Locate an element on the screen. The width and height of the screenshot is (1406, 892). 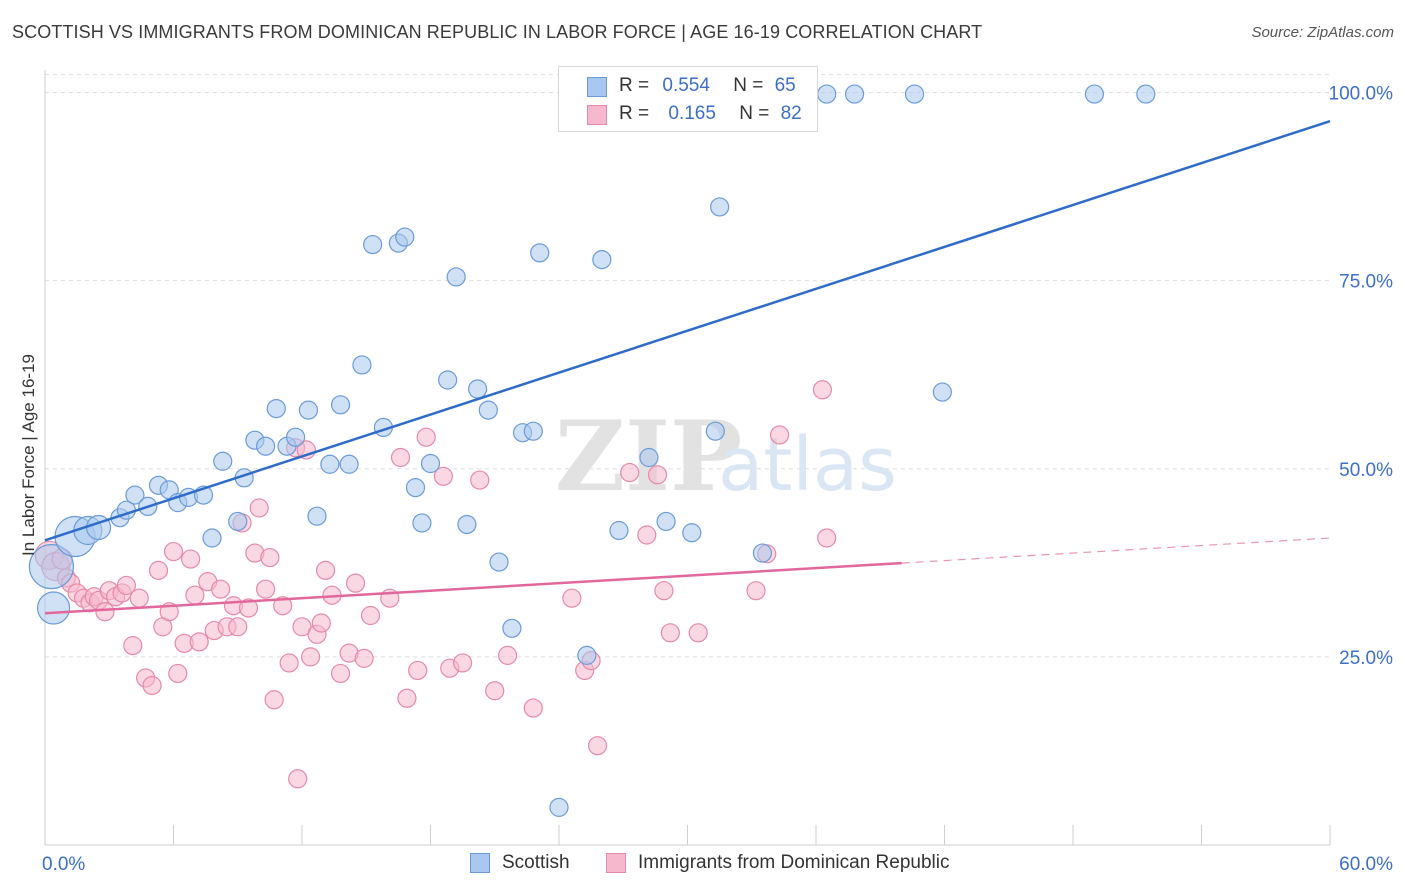
x-tick-label-min: 0.0% is located at coordinates (63, 864).